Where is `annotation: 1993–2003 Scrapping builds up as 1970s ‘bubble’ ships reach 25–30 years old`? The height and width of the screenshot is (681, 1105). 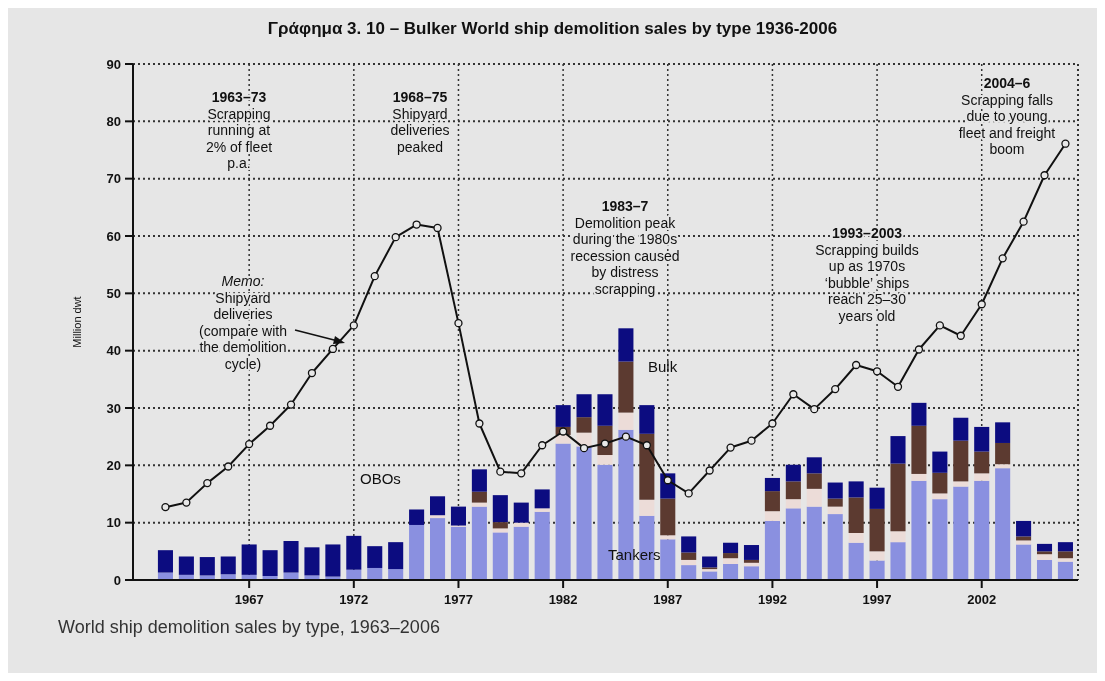
annotation: 1993–2003 Scrapping builds up as 1970s ‘bubble’ ships reach 25–30 years old is located at coordinates (867, 274).